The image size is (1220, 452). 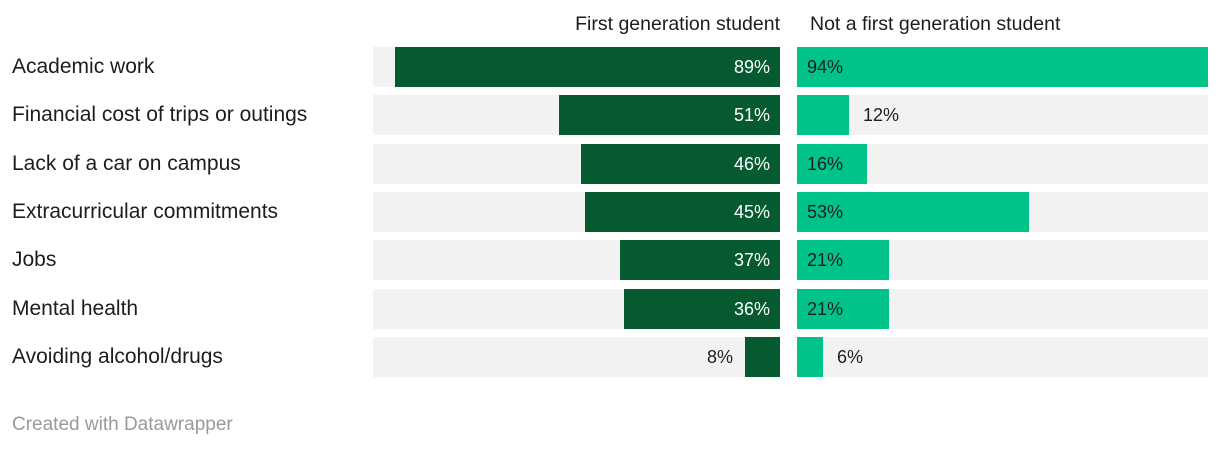 I want to click on bar-track-not-first-generation: 53%, so click(x=1002, y=212).